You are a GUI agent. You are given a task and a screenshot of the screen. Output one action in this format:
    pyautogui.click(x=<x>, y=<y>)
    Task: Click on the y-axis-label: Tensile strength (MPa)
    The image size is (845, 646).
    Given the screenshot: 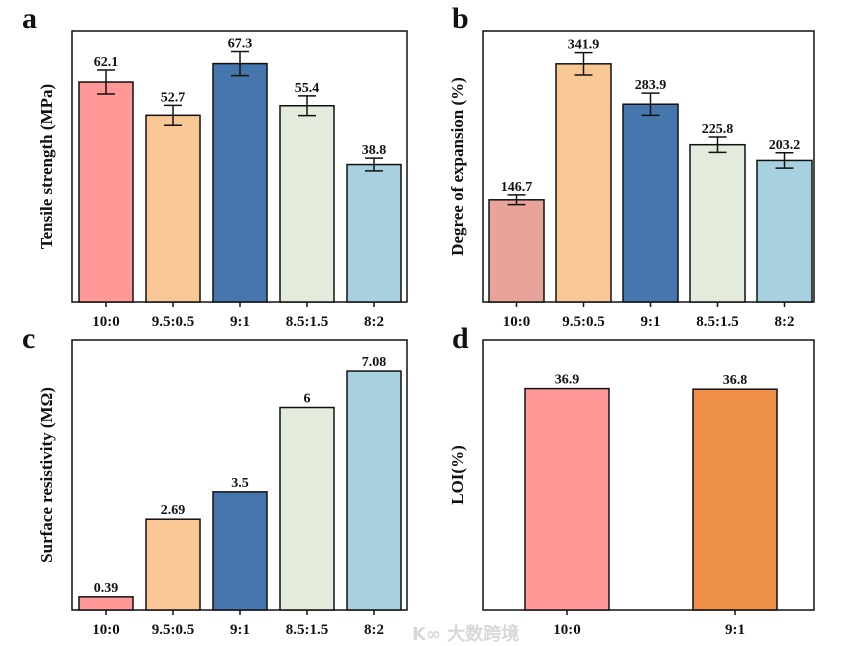 What is the action you would take?
    pyautogui.click(x=46, y=166)
    